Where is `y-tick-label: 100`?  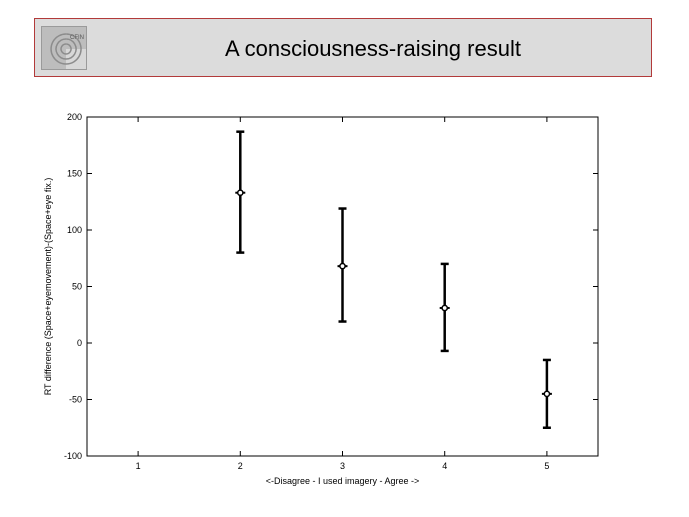 y-tick-label: 100 is located at coordinates (74, 230).